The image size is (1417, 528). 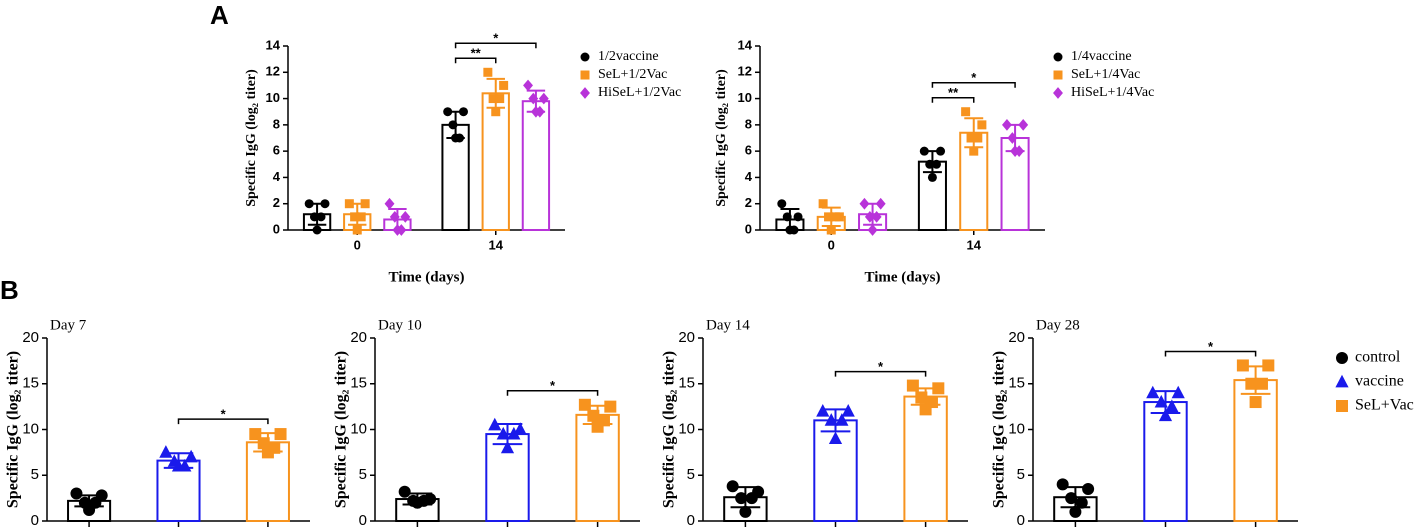 What do you see at coordinates (628, 56) in the screenshot?
I see `legend-label: 1/2vaccine` at bounding box center [628, 56].